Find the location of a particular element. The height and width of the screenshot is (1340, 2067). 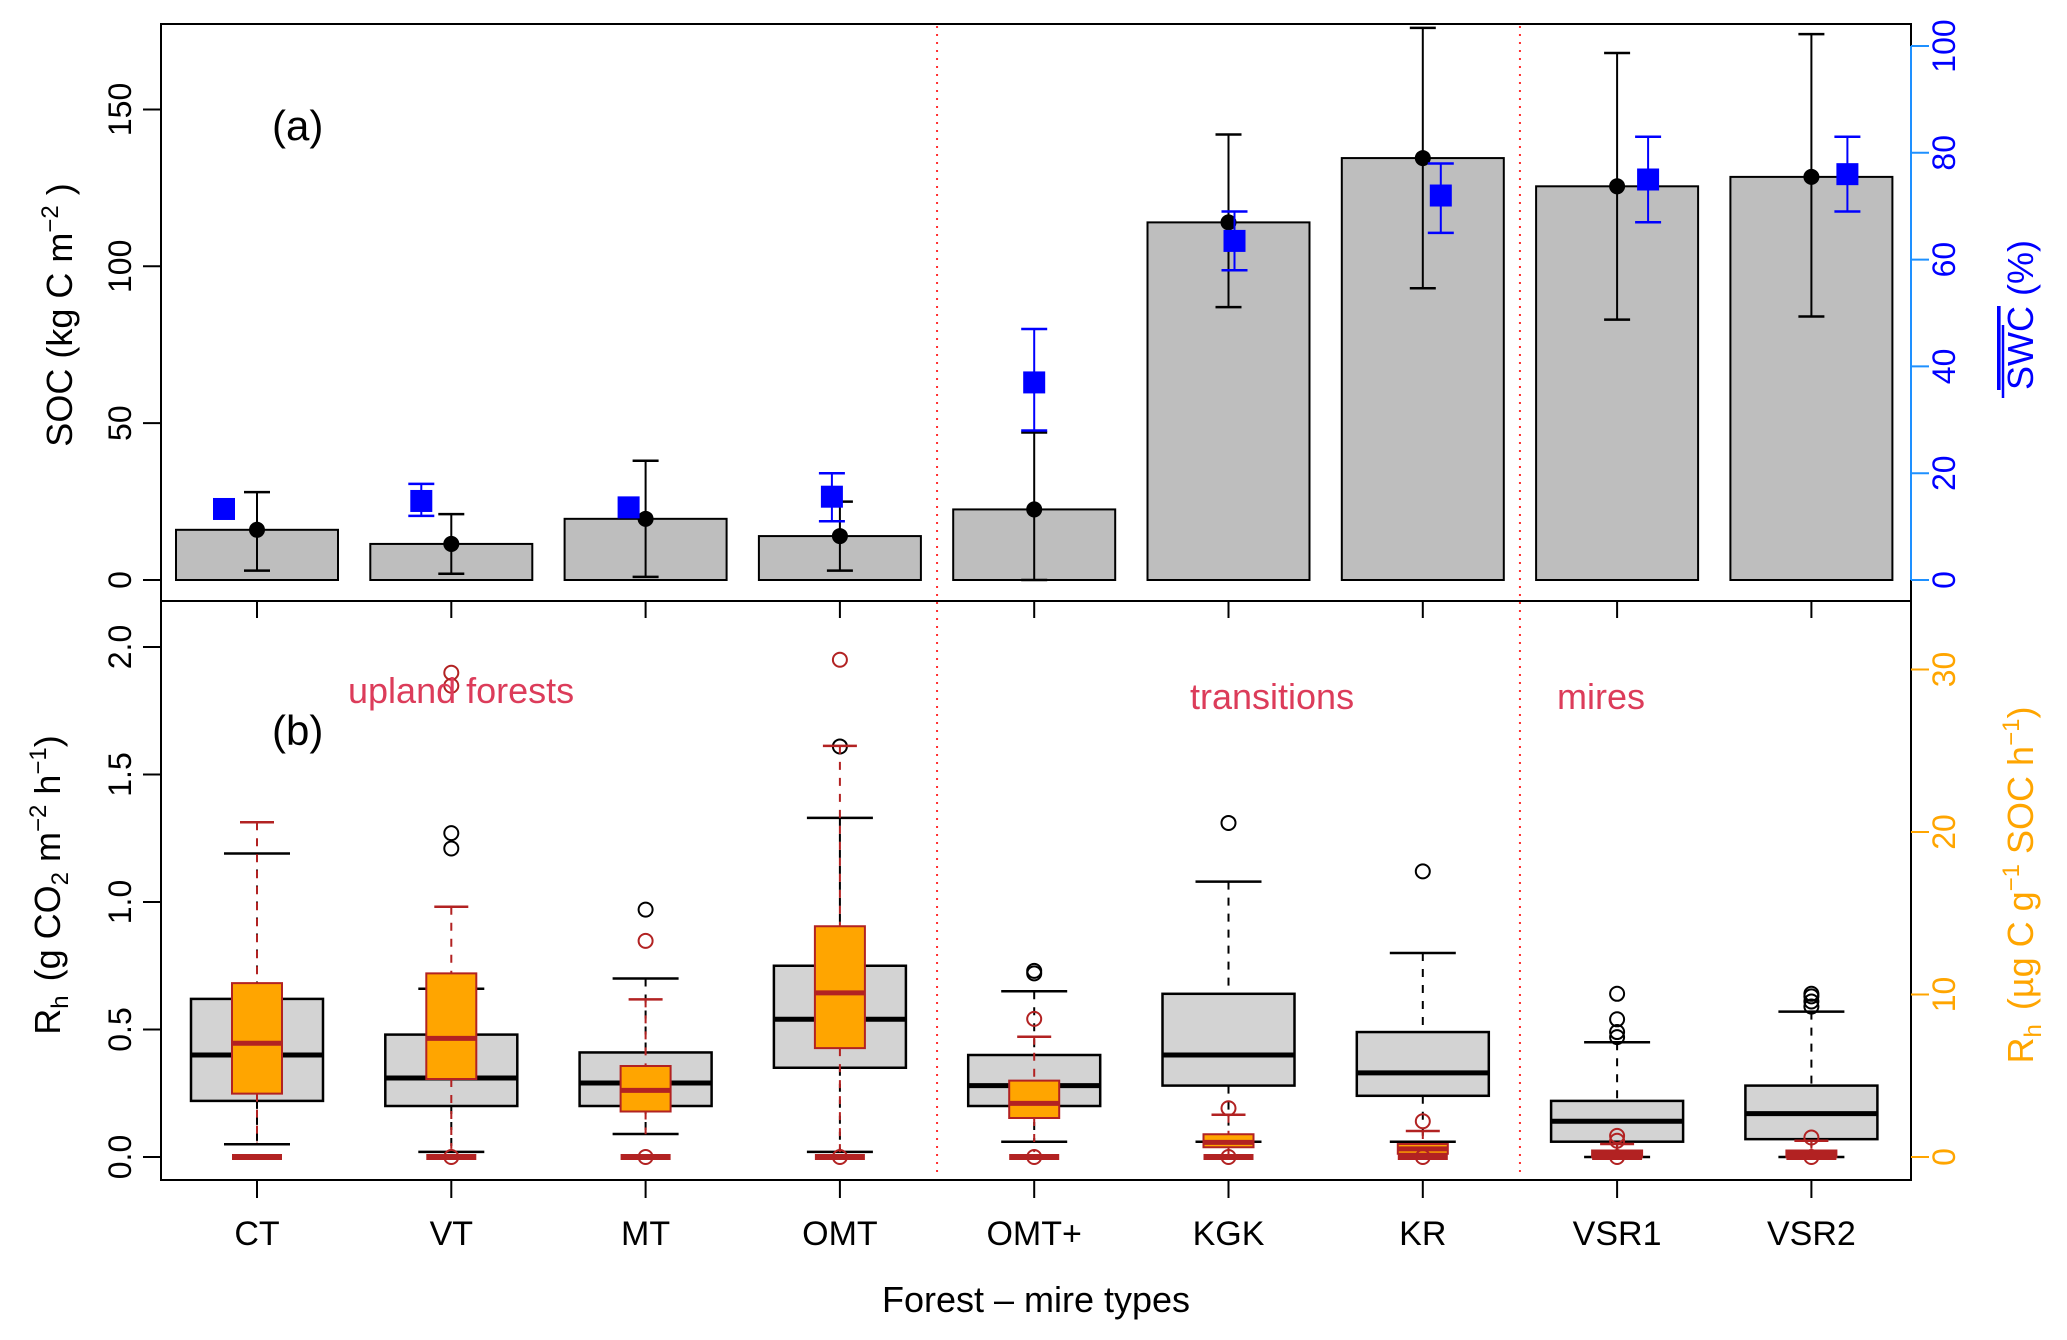

x-tick-label: VSR1 is located at coordinates (1617, 1234).